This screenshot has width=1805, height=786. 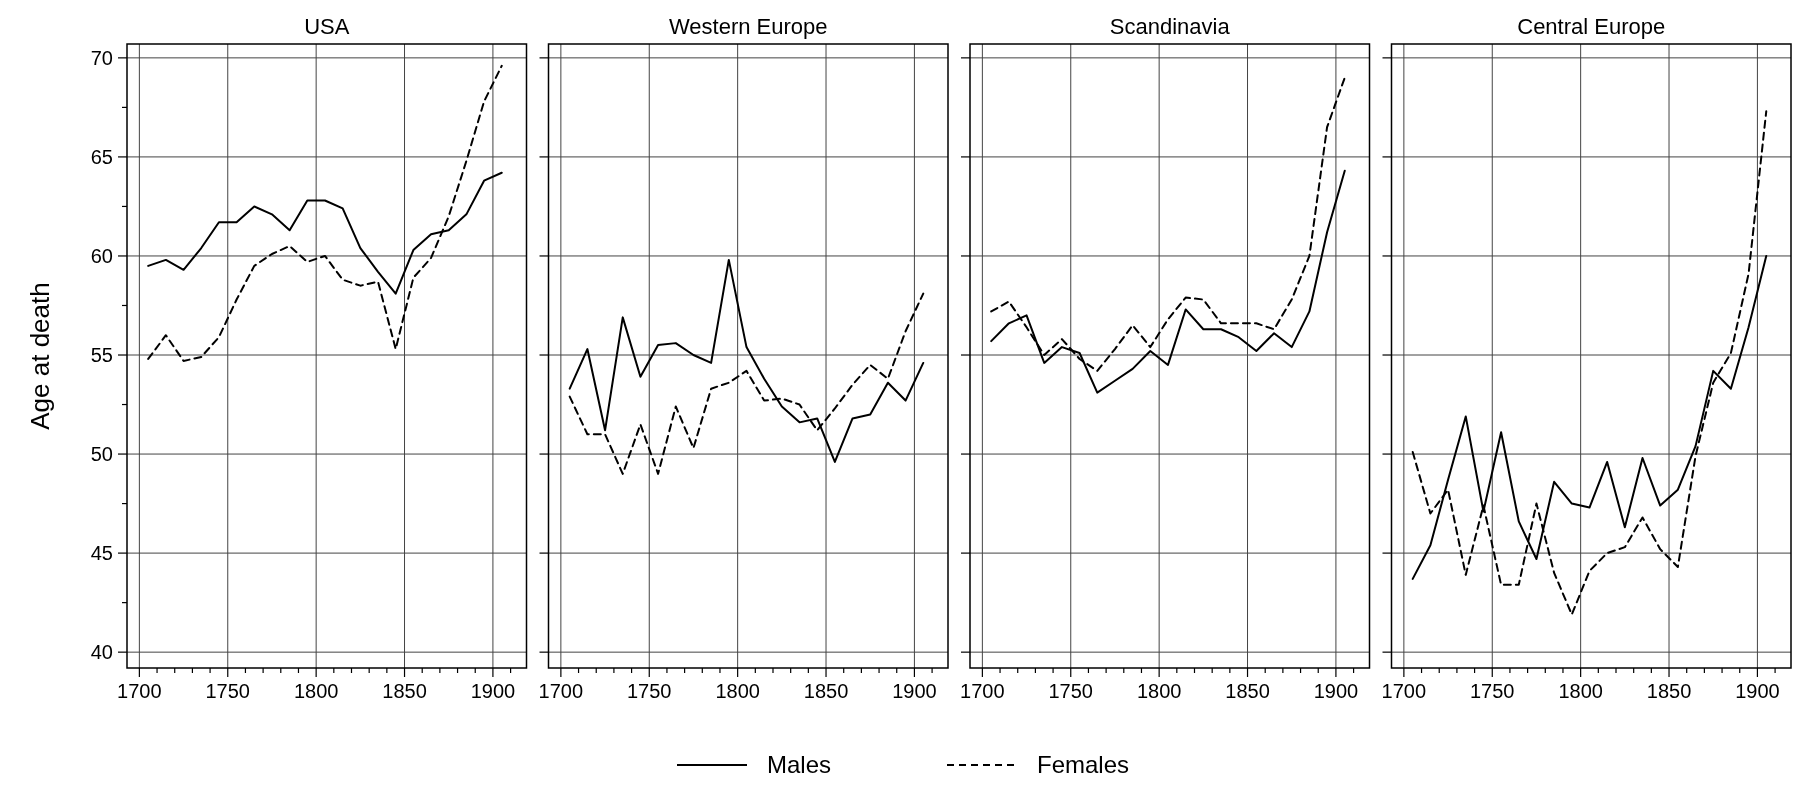 What do you see at coordinates (1083, 765) in the screenshot?
I see `legend-label: Females` at bounding box center [1083, 765].